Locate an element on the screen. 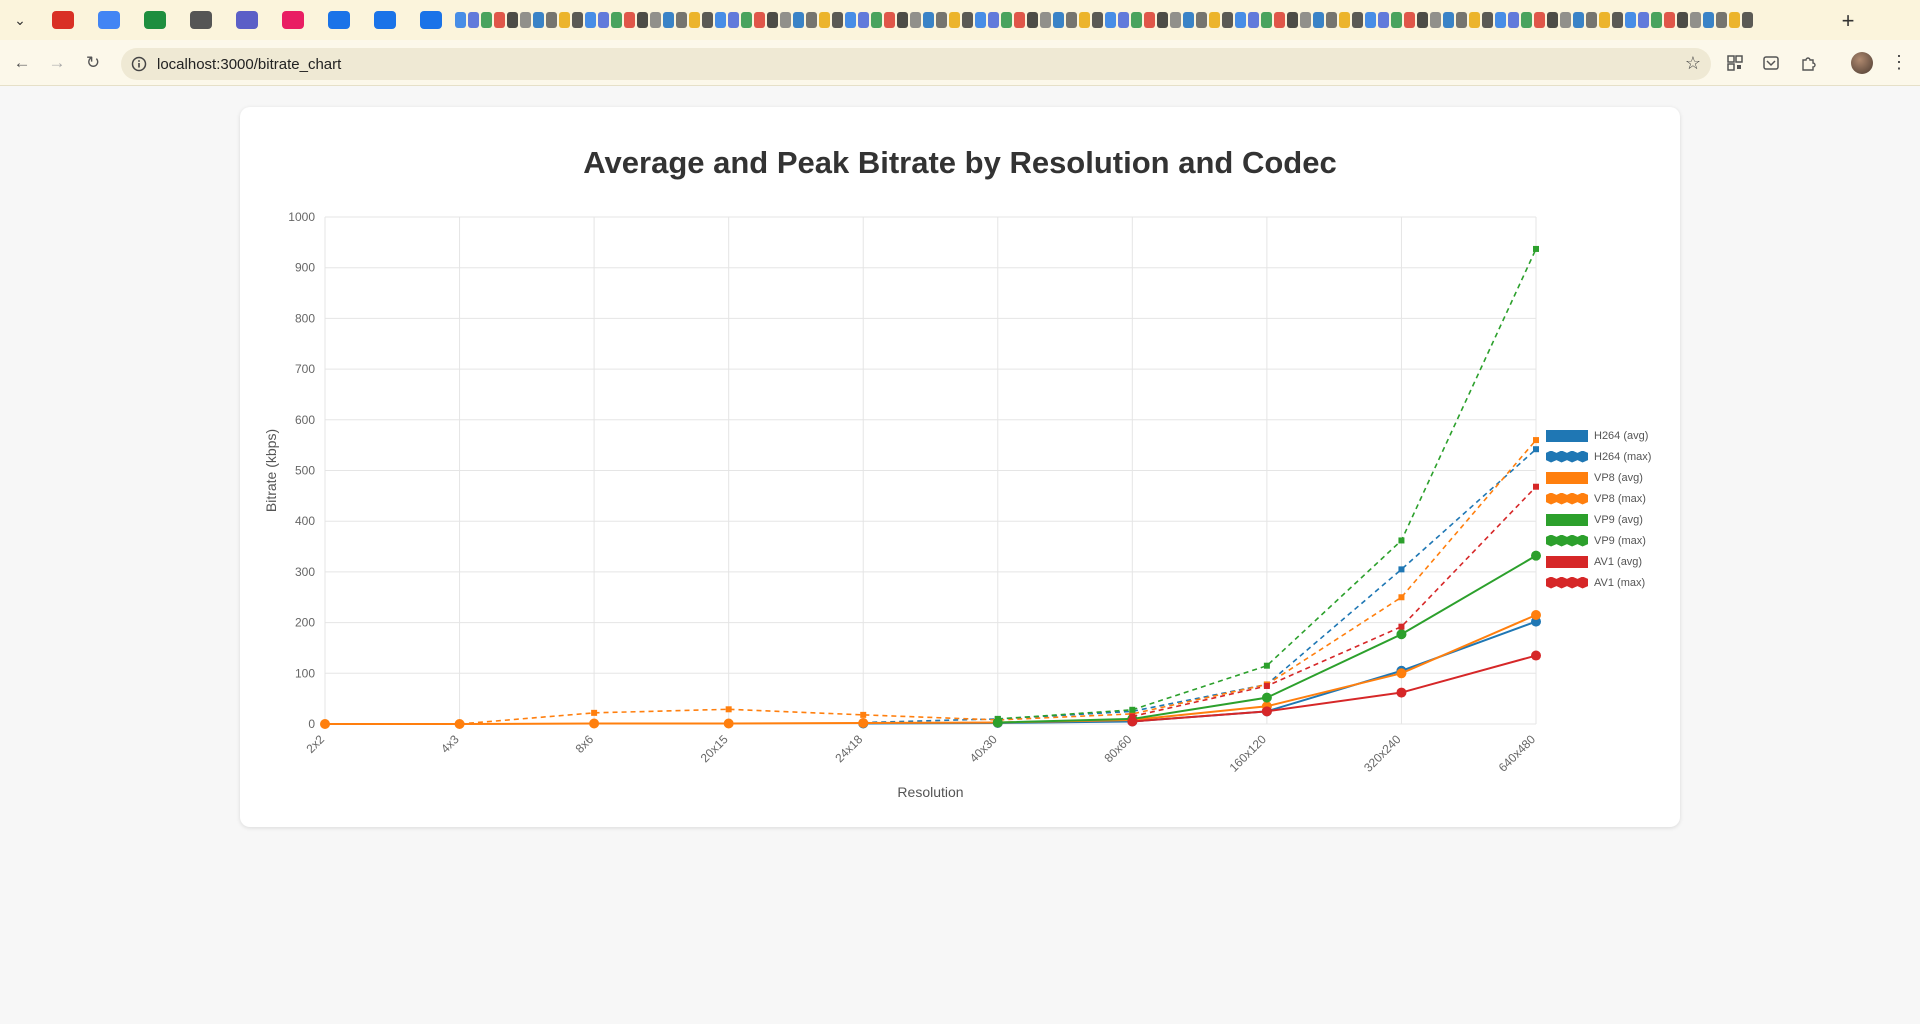 This screenshot has width=1920, height=1024. legend-item: H264 (max) is located at coordinates (1598, 456).